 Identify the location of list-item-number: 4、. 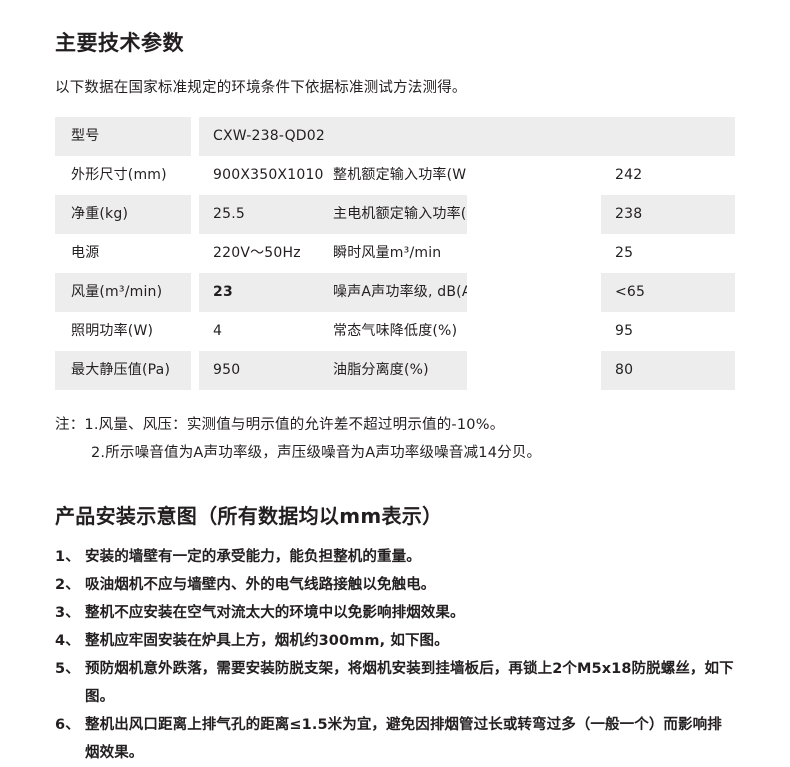
(67, 641).